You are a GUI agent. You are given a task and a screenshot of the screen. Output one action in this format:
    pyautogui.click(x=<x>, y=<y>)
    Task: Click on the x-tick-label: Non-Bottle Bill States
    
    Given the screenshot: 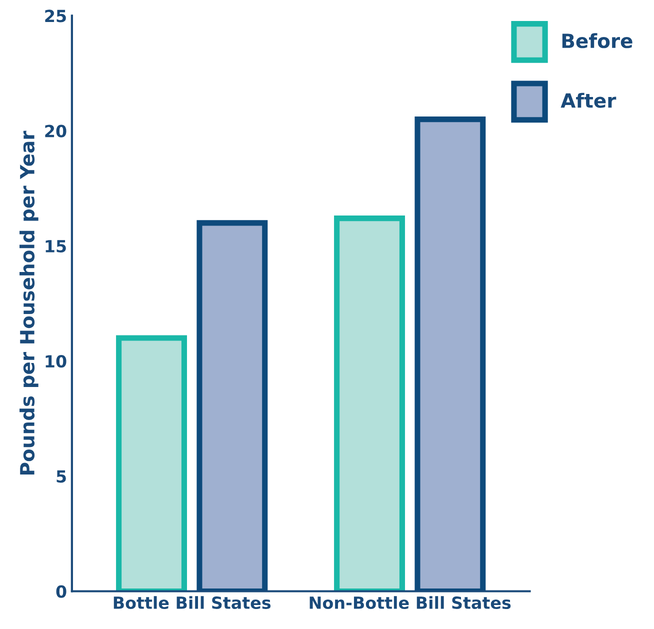 What is the action you would take?
    pyautogui.click(x=410, y=603)
    